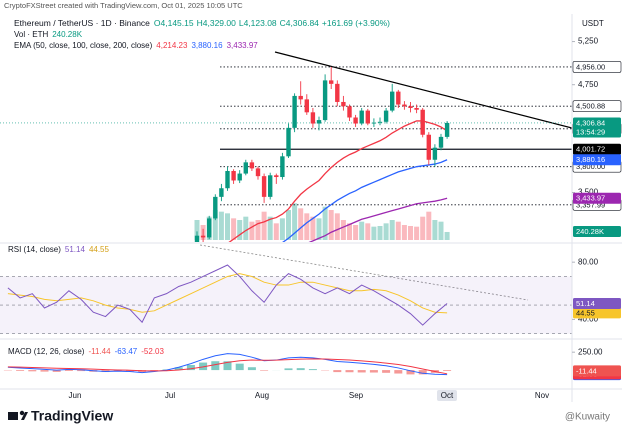 The image size is (622, 436). What do you see at coordinates (356, 395) in the screenshot?
I see `x-tick-label: Sep` at bounding box center [356, 395].